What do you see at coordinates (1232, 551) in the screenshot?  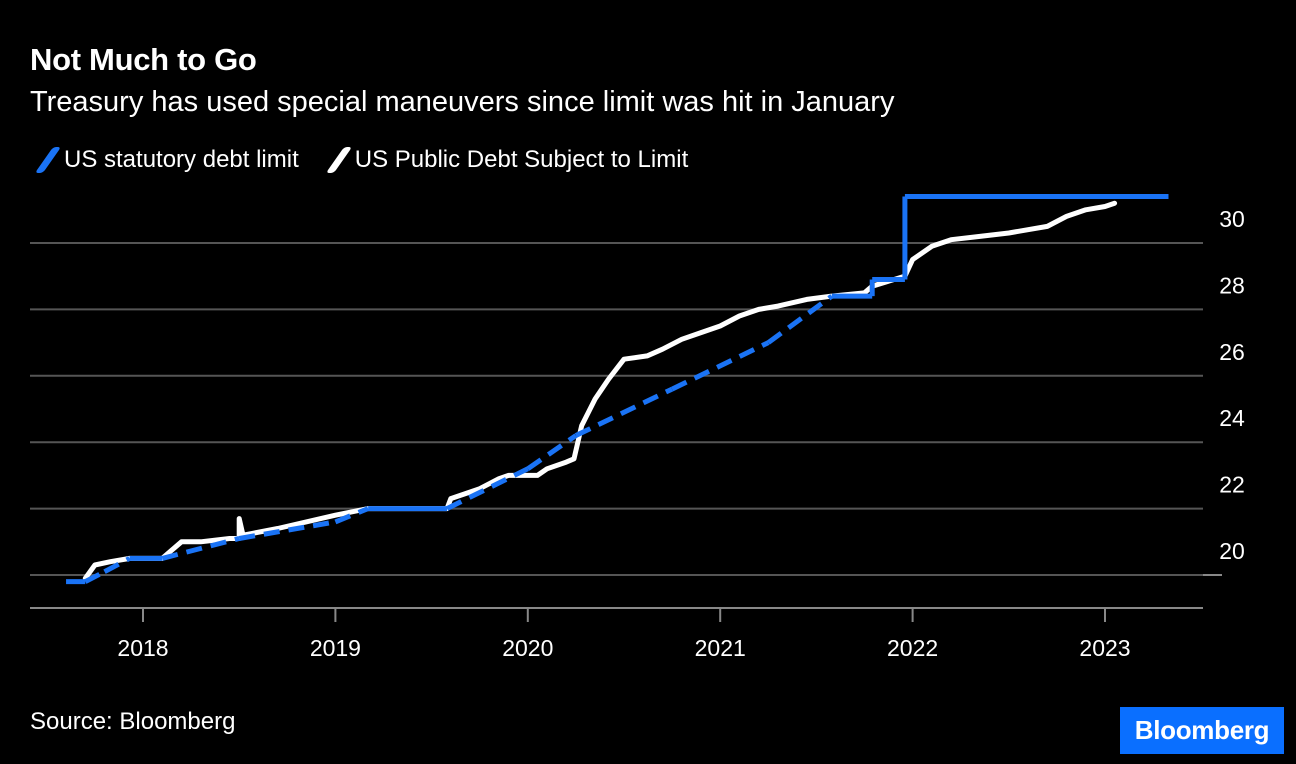 I see `y-tick-label: 20` at bounding box center [1232, 551].